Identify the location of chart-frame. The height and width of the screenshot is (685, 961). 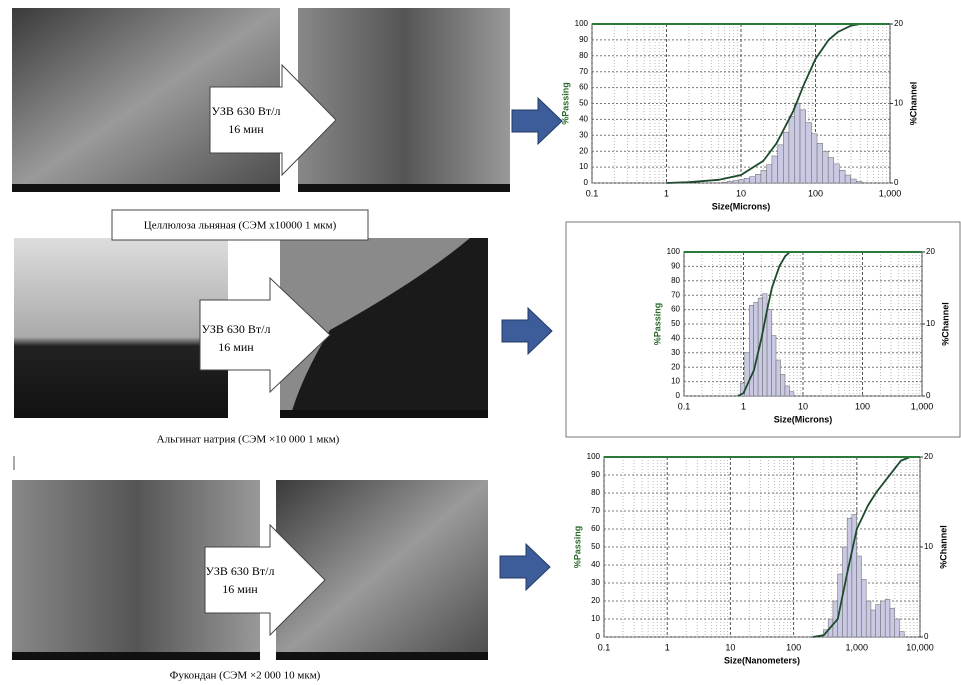
(763, 329).